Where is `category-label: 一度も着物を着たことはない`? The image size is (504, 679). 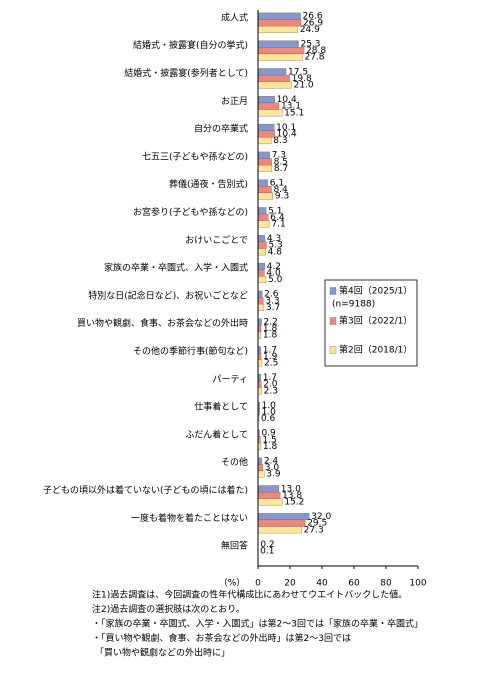
category-label: 一度も着物を着たことはない is located at coordinates (189, 518).